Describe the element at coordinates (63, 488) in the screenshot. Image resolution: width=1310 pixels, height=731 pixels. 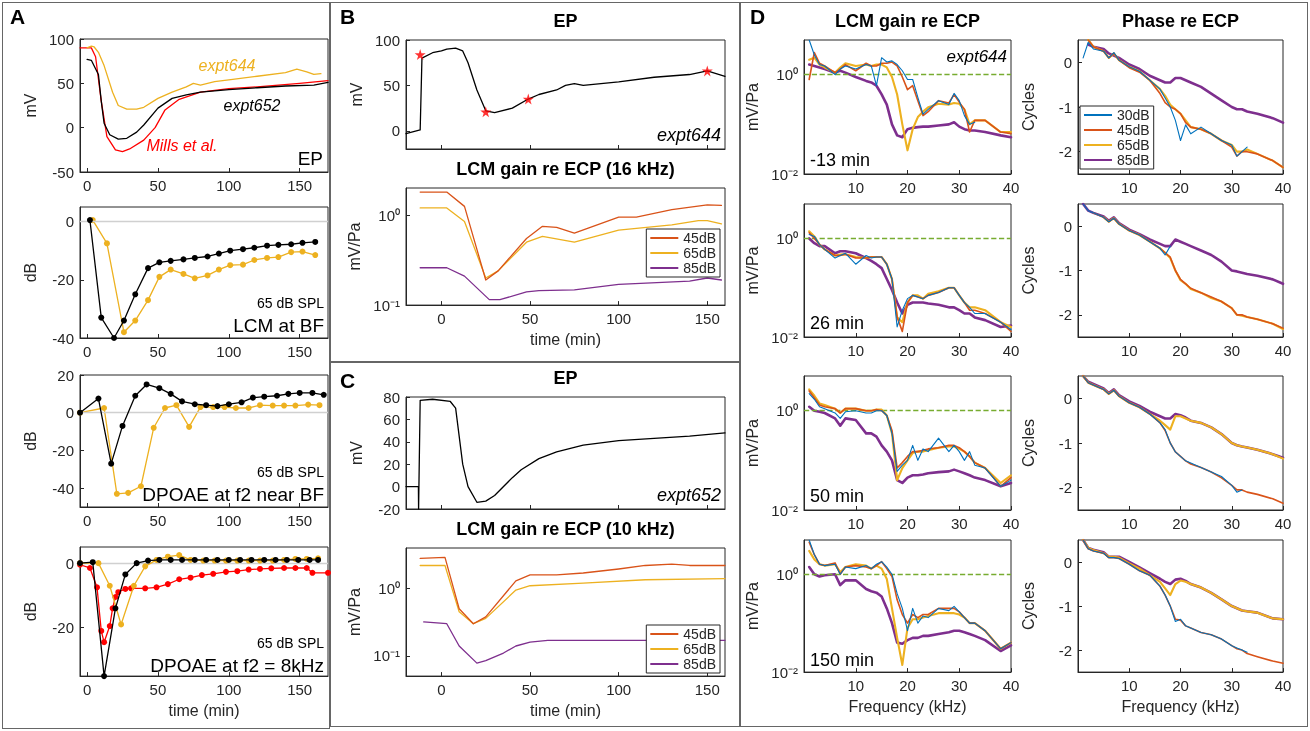
I see `y-tick-label: -40` at that location.